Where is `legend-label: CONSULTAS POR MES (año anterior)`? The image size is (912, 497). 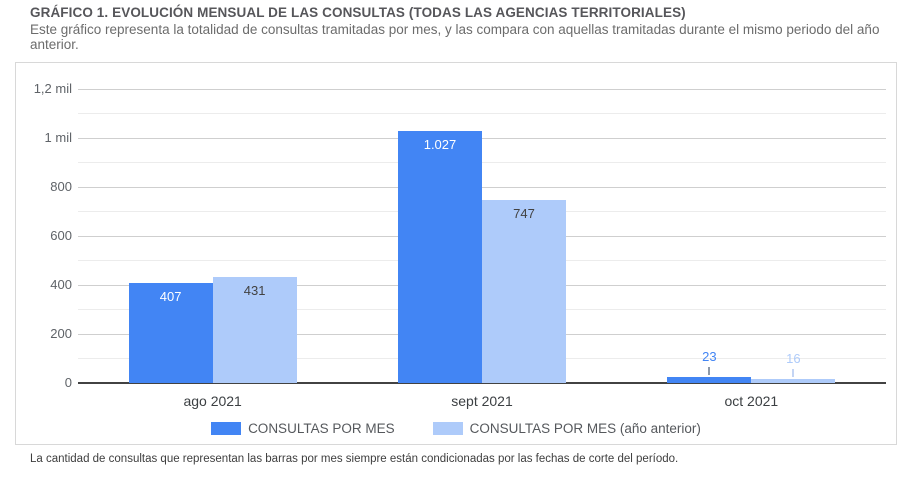 legend-label: CONSULTAS POR MES (año anterior) is located at coordinates (585, 428).